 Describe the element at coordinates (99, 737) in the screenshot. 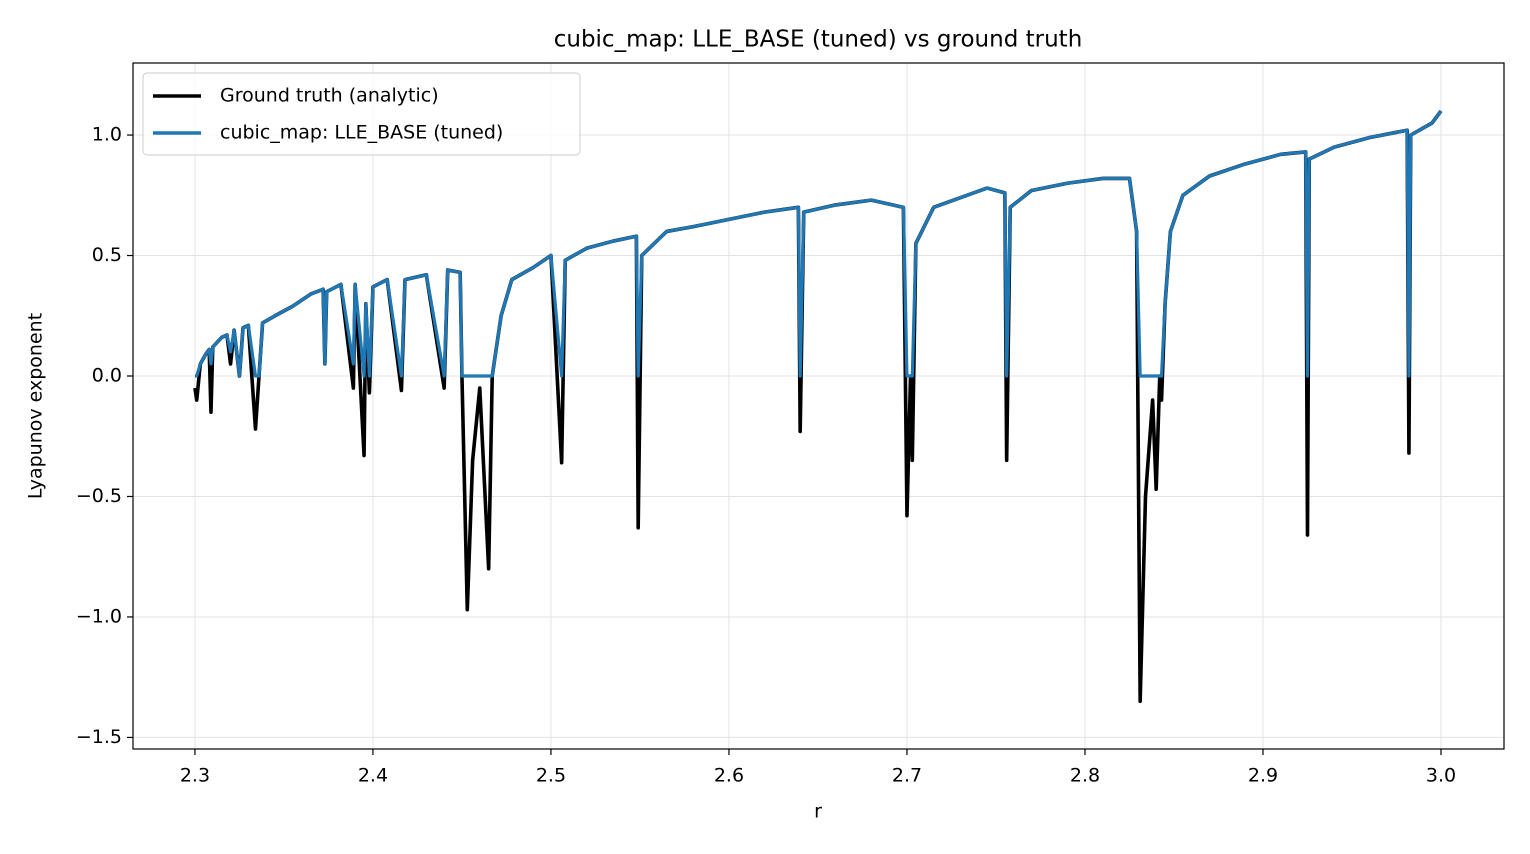

I see `y-tick-label: −1.5` at that location.